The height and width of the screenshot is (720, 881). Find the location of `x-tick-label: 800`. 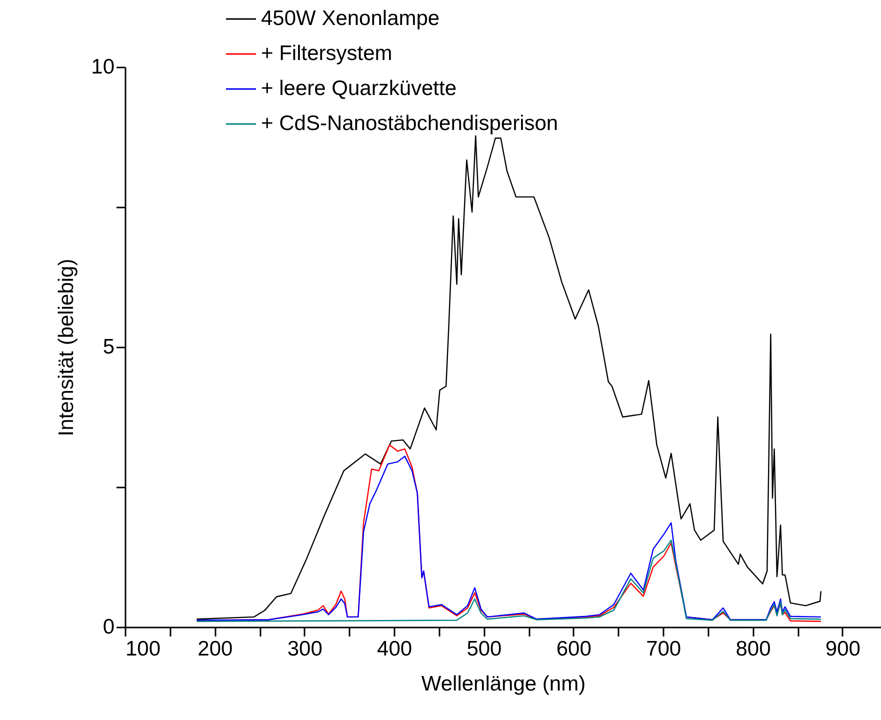

x-tick-label: 800 is located at coordinates (753, 649).